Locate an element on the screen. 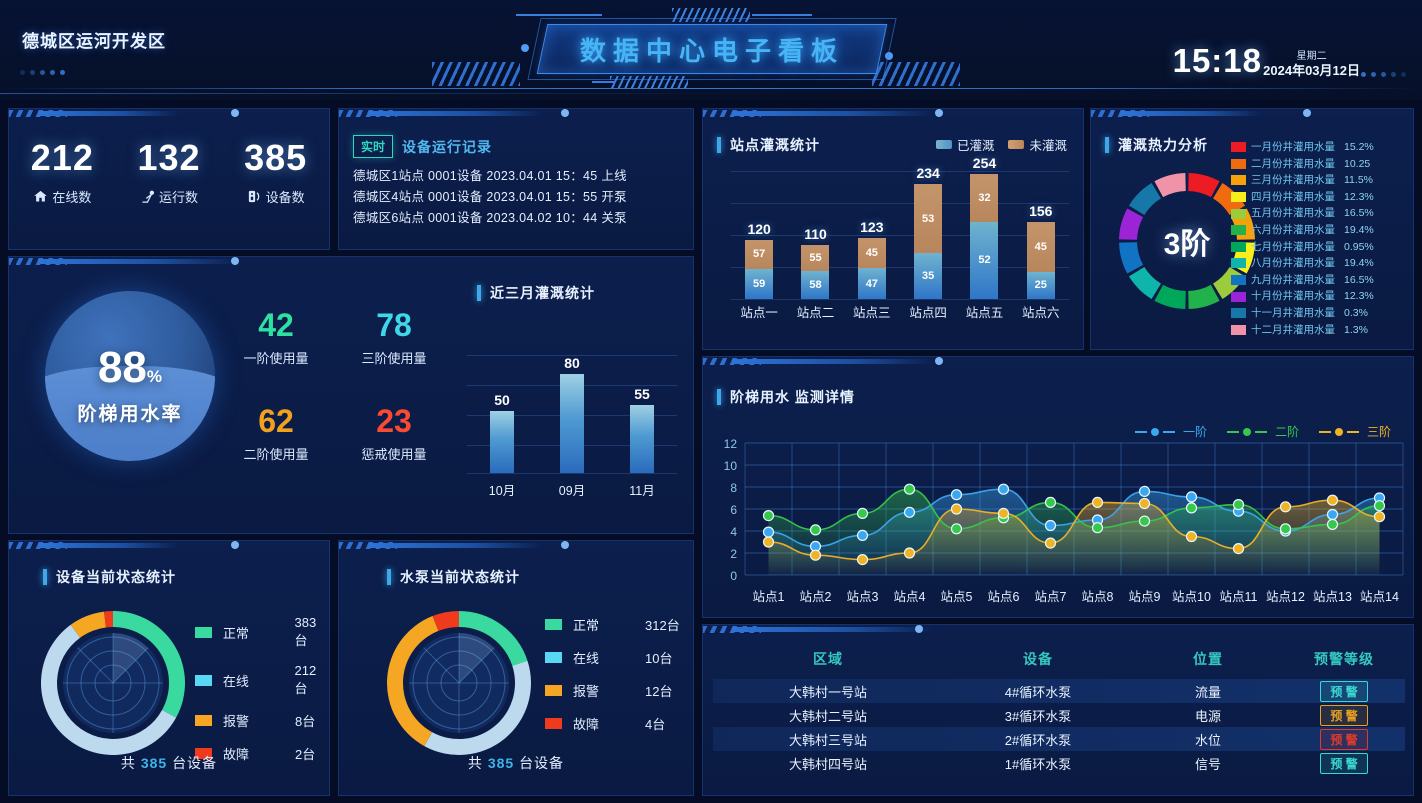  legend-item: 故障 4台 is located at coordinates (612, 723).